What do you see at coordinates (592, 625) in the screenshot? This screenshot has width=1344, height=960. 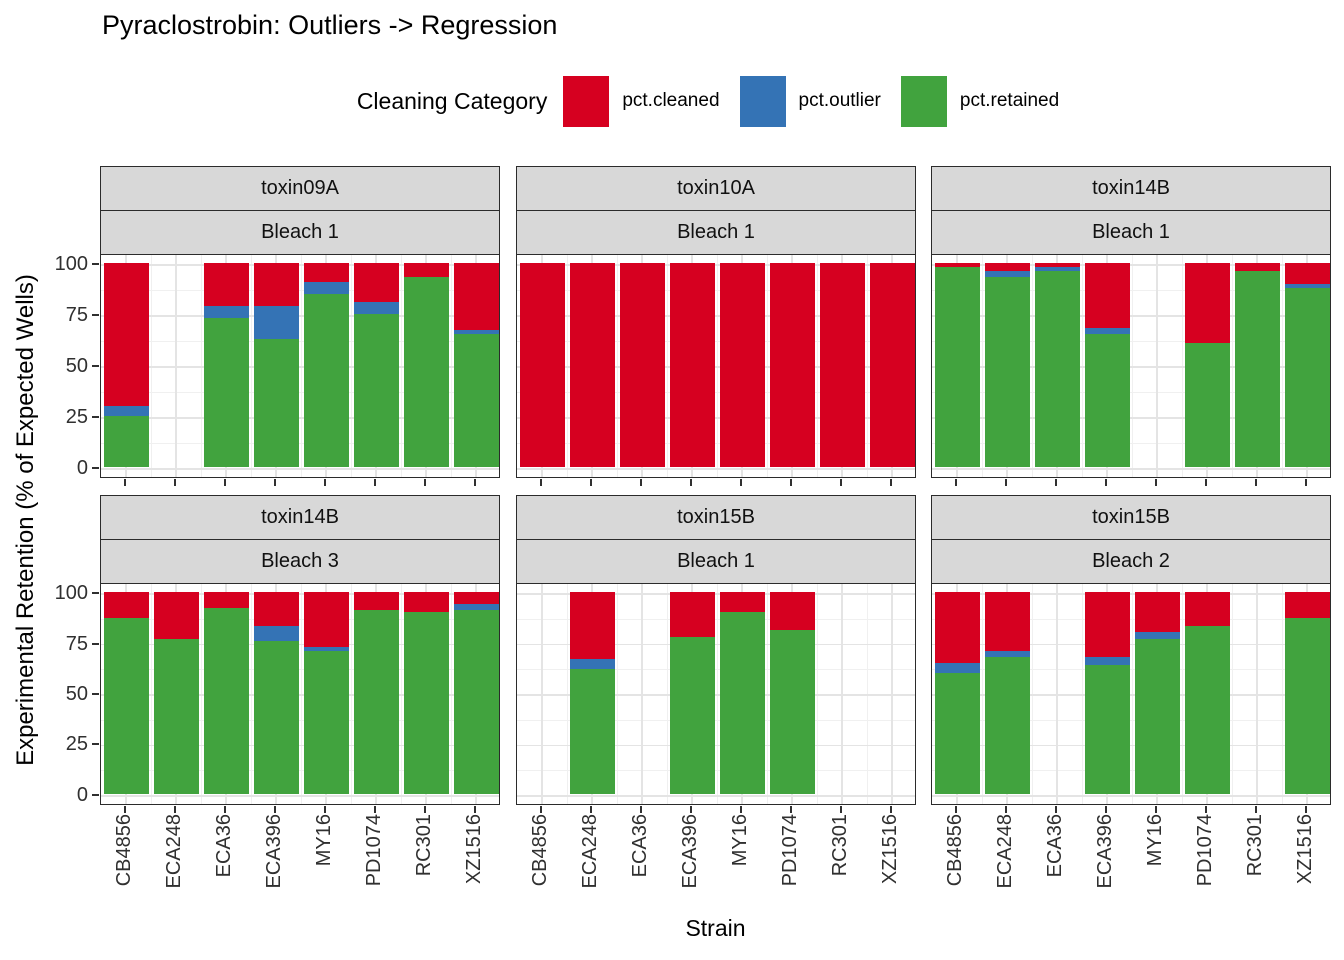 I see `bar-ECA248-pct-cleaned` at bounding box center [592, 625].